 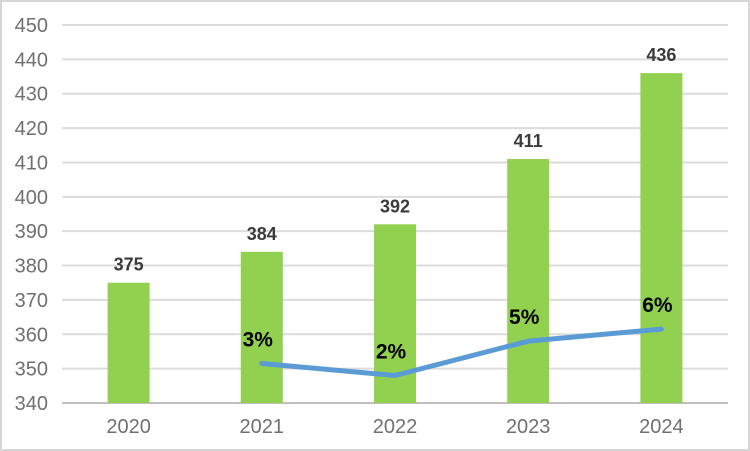 I want to click on bar-value-label: 392, so click(x=395, y=206).